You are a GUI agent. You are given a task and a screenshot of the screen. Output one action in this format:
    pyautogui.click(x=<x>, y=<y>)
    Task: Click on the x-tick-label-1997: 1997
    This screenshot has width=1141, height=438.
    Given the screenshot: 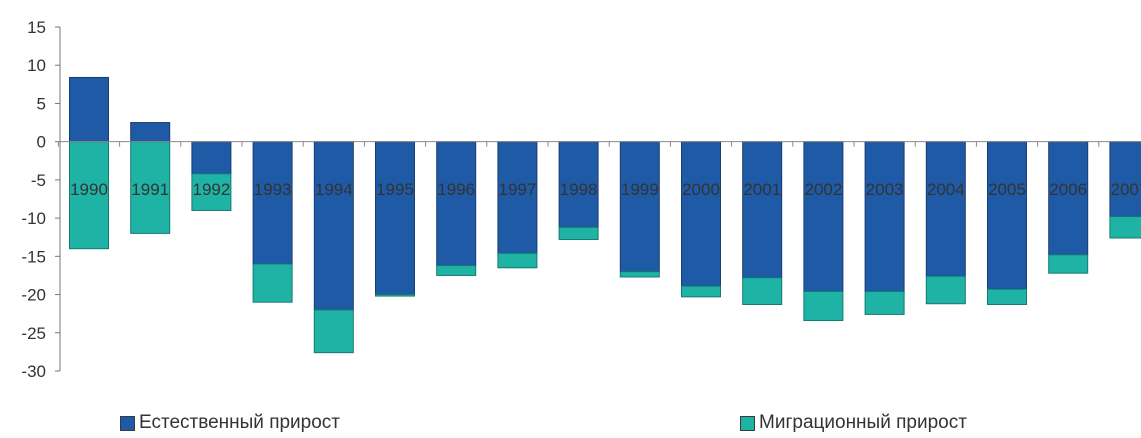 What is the action you would take?
    pyautogui.click(x=517, y=189)
    